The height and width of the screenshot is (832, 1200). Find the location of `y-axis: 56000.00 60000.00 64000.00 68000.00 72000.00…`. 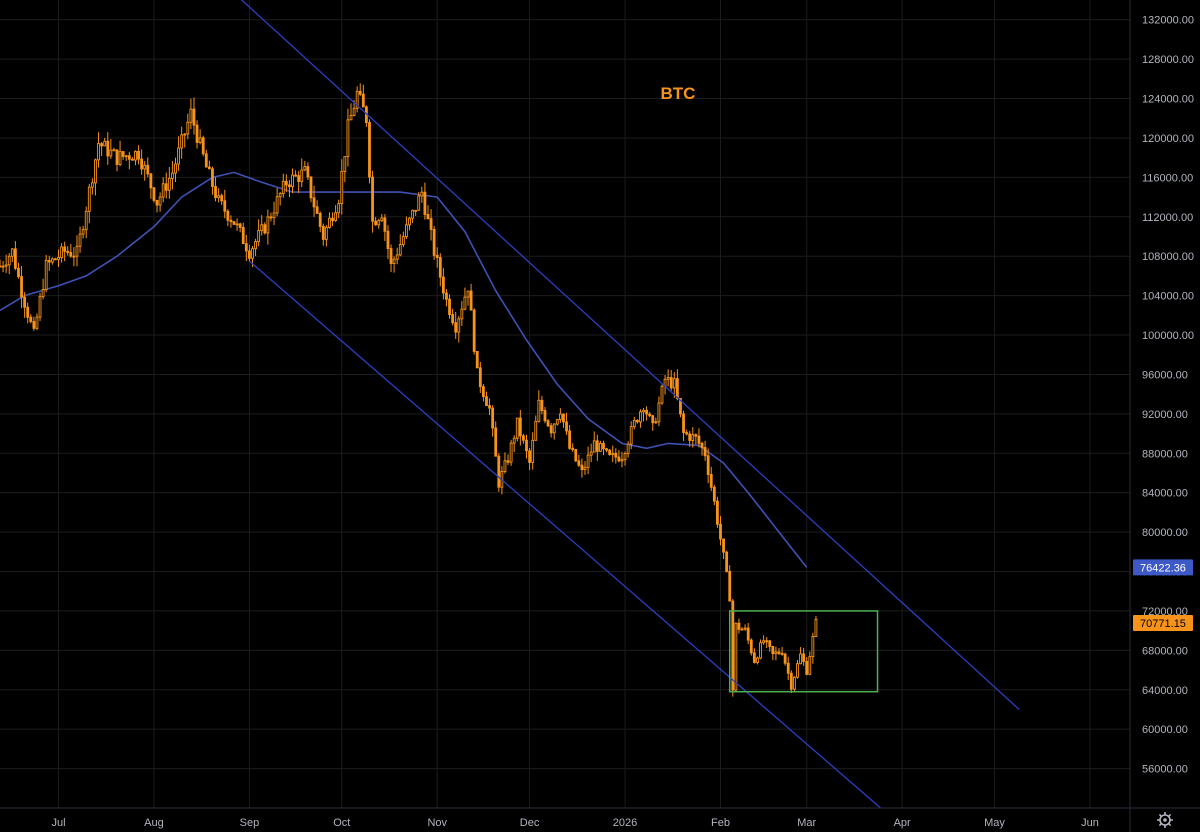

y-axis: 56000.00 60000.00 64000.00 68000.00 72000.00… is located at coordinates (1161, 416).